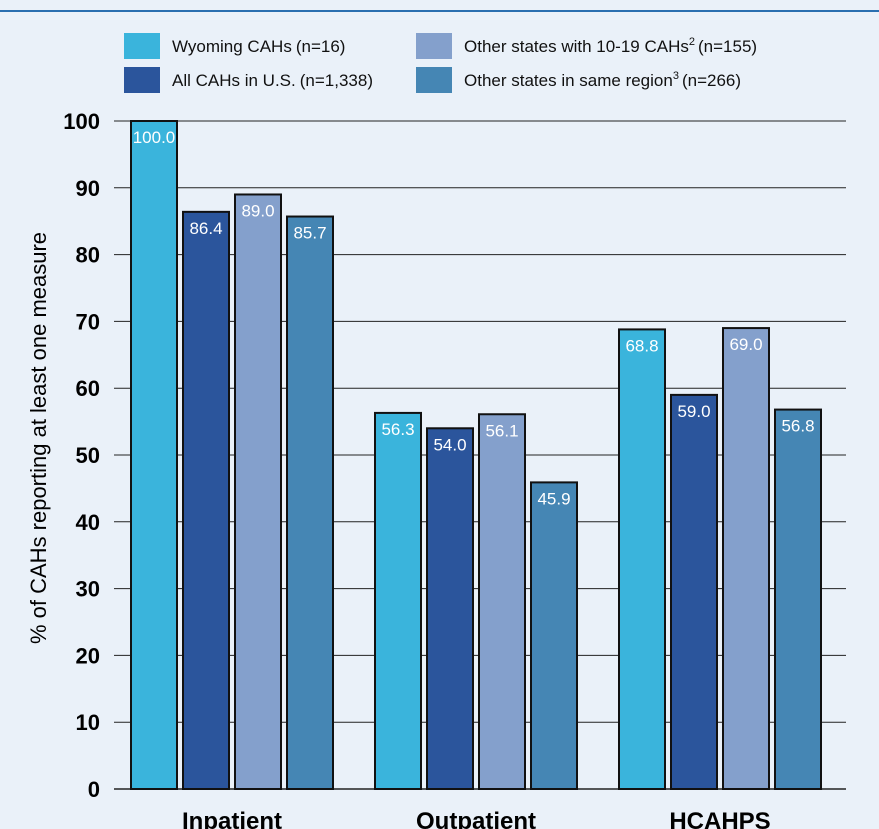  What do you see at coordinates (641, 345) in the screenshot?
I see `data-label: 68.8` at bounding box center [641, 345].